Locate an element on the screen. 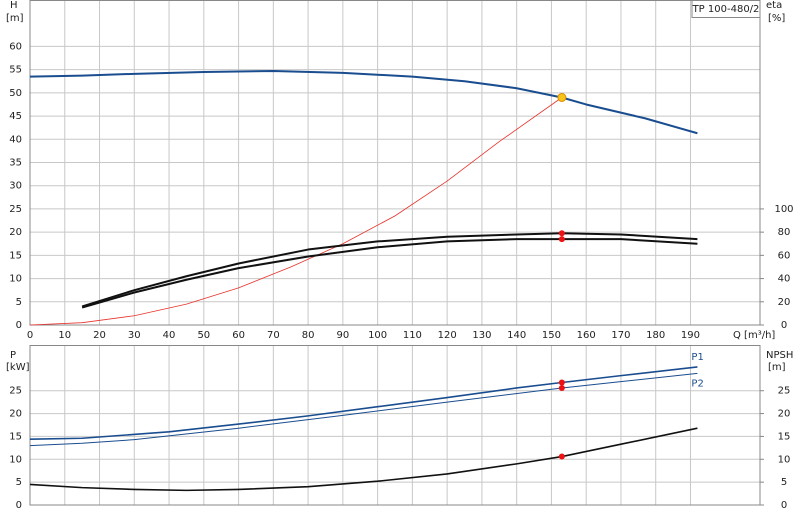  y-tick-label: 55 is located at coordinates (15, 70).